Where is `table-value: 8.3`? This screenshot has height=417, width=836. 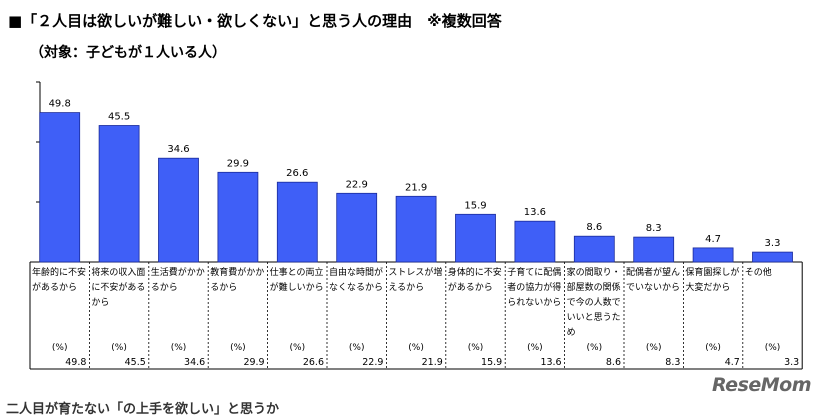
table-value: 8.3 is located at coordinates (672, 362).